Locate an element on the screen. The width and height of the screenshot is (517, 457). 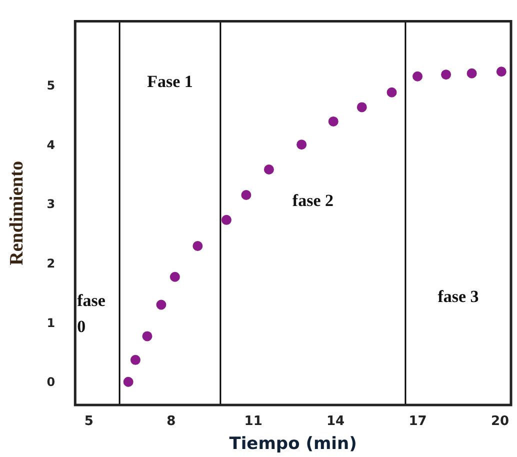
x-tick-label: 8 is located at coordinates (171, 422).